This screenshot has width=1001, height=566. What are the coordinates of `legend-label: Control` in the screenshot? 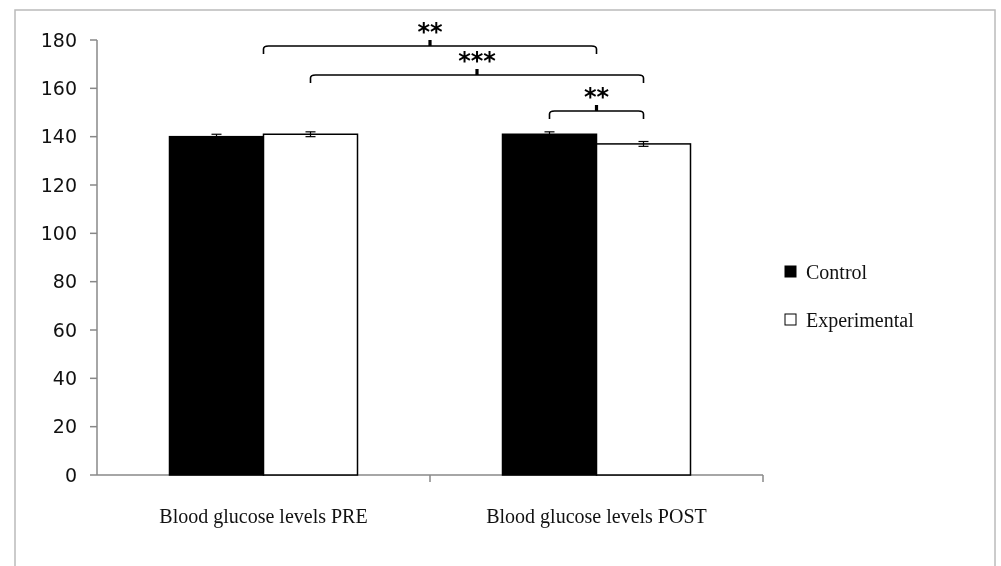 It's located at (837, 272).